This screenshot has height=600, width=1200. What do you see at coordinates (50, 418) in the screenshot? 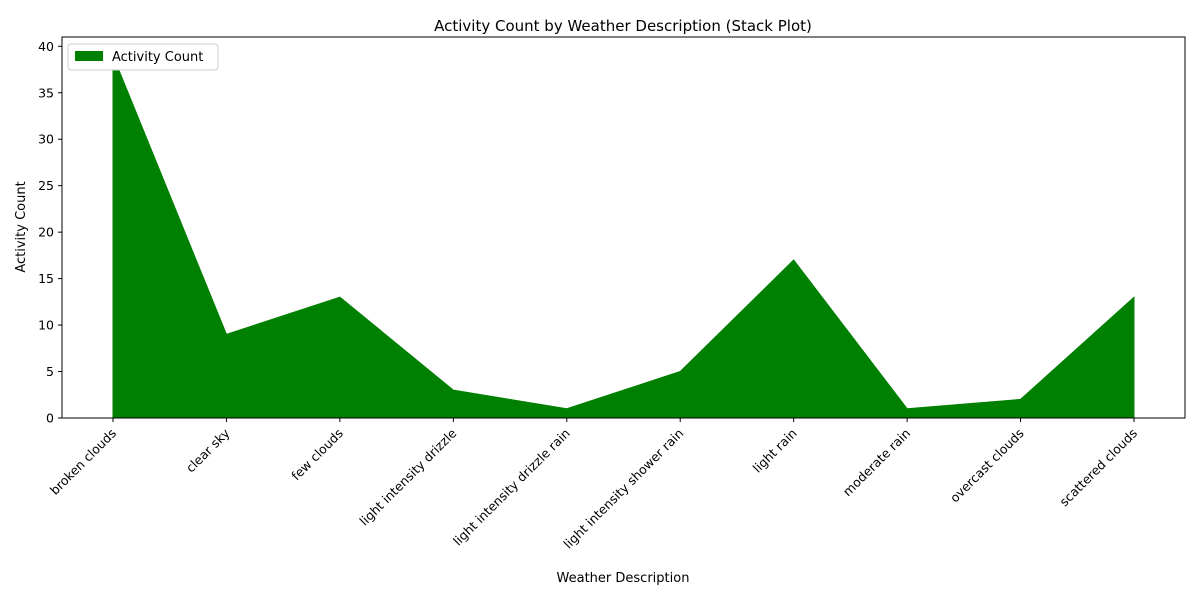
I see `y-tick-label: 0` at bounding box center [50, 418].